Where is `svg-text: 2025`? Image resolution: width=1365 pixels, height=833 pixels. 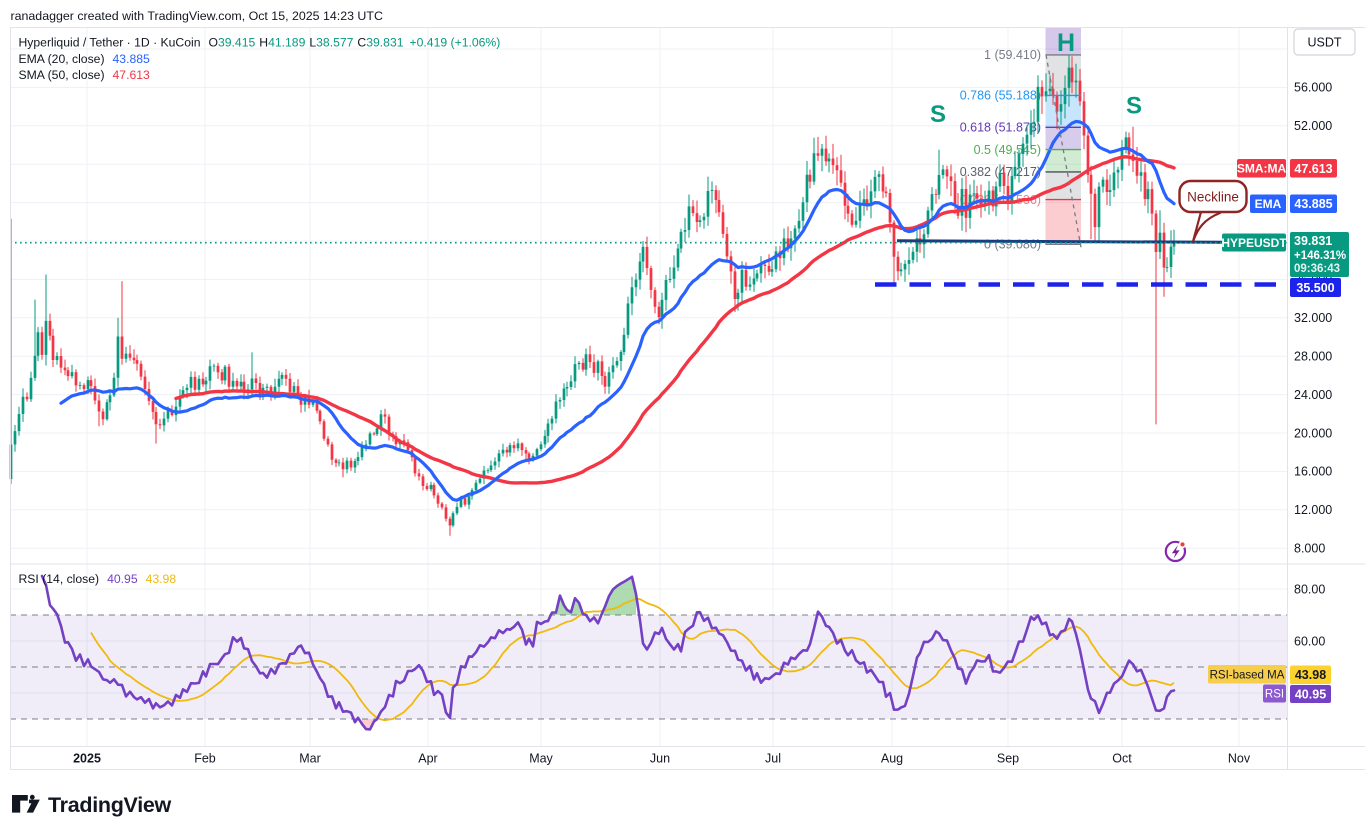
svg-text: 2025 is located at coordinates (87, 759).